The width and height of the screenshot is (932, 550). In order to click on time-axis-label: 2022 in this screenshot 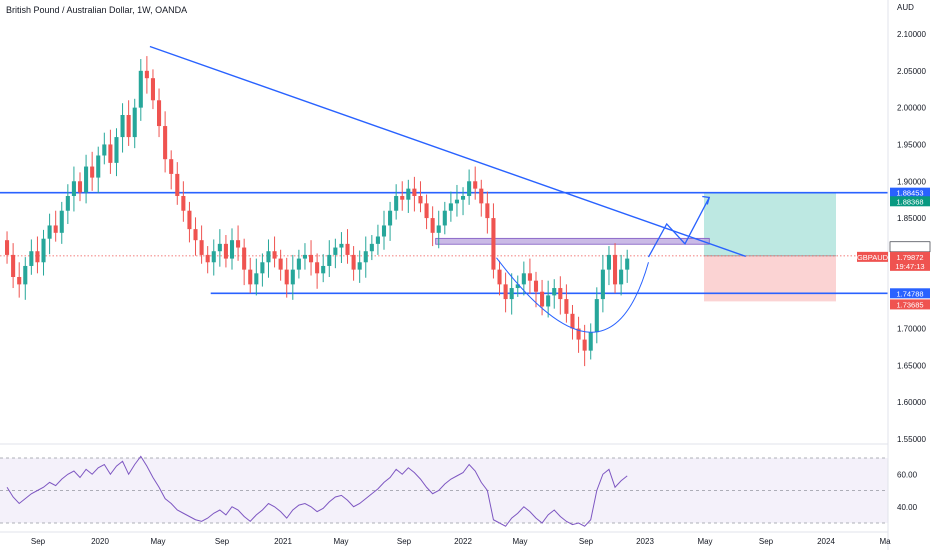, I will do `click(463, 541)`.